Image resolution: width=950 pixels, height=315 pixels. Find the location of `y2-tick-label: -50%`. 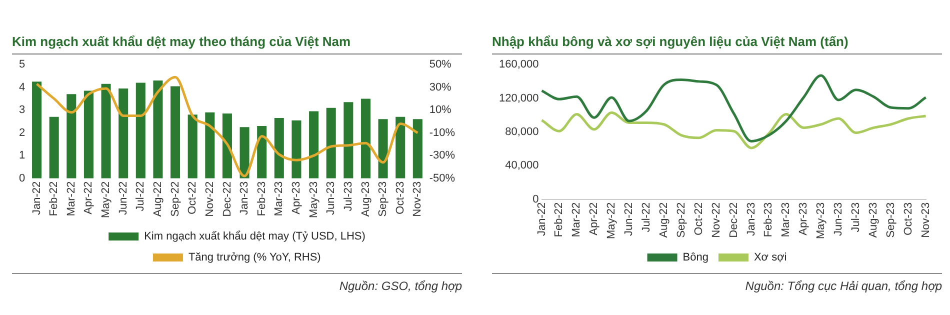

y2-tick-label: -50% is located at coordinates (442, 178).